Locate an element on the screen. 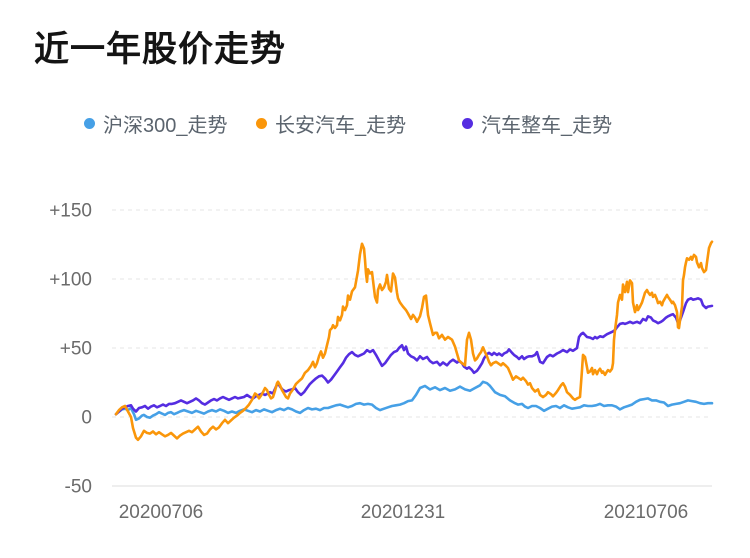 This screenshot has height=558, width=750. series-line-csi300 is located at coordinates (414, 401).